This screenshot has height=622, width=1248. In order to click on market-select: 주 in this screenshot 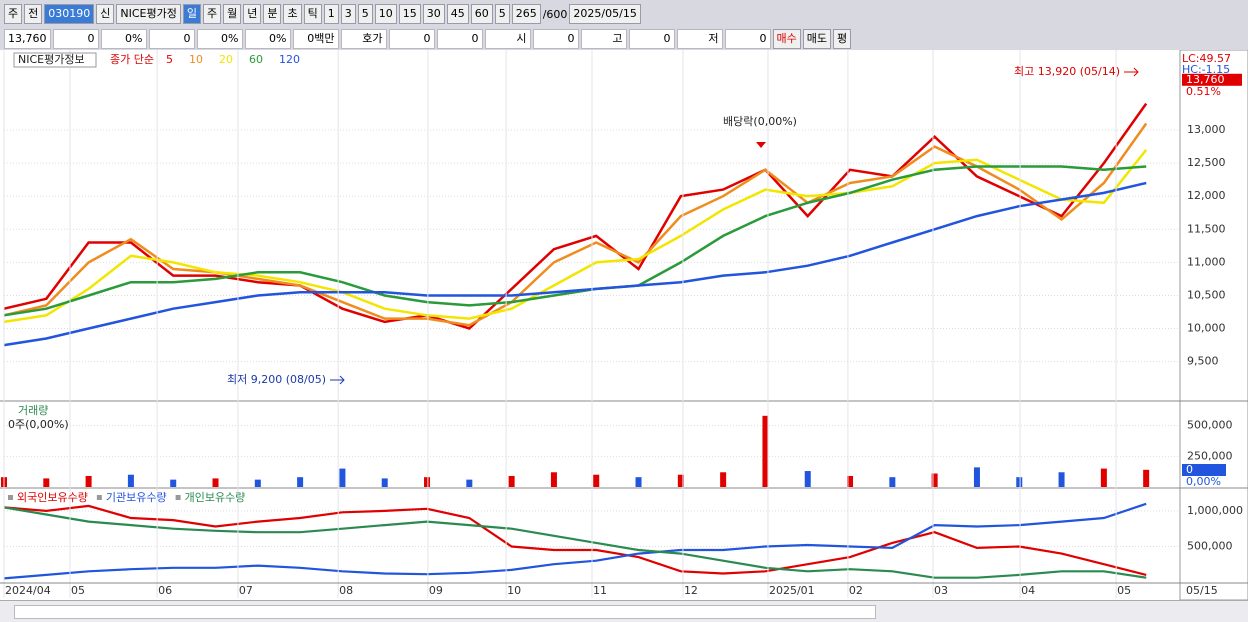, I will do `click(13, 14)`.